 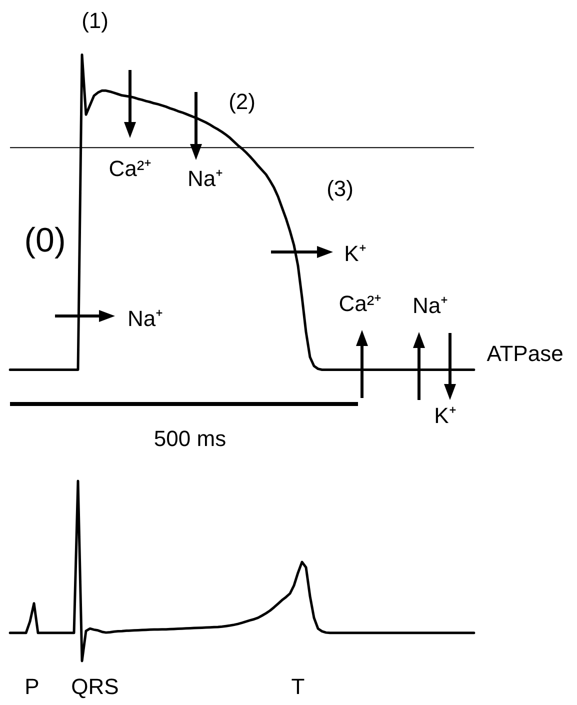 I want to click on annotation: (0), so click(x=45, y=240).